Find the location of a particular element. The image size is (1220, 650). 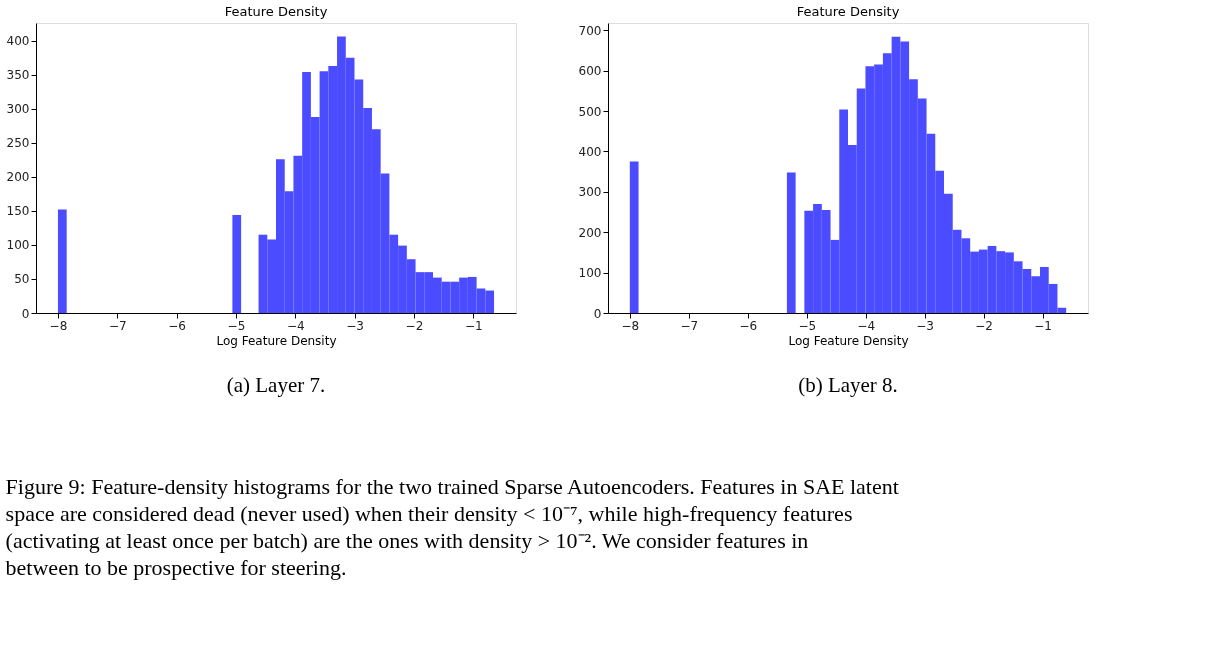

caption: Figure 9: Feature-density histograms for the two trained Sparse Autoencoders. Features in SAE latent space are considered dead (never used) when their density < 10⁻⁷, while high-frequency features (activating at least once per batch) are the ones with density > 10⁻². We consider features in between to be prospective for steering. is located at coordinates (452, 526).